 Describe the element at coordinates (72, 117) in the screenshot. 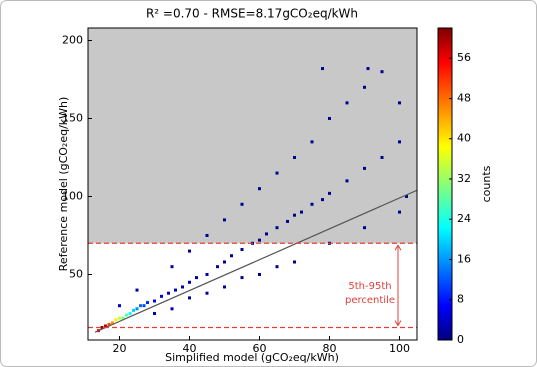

I see `y-tick-label: 150` at that location.